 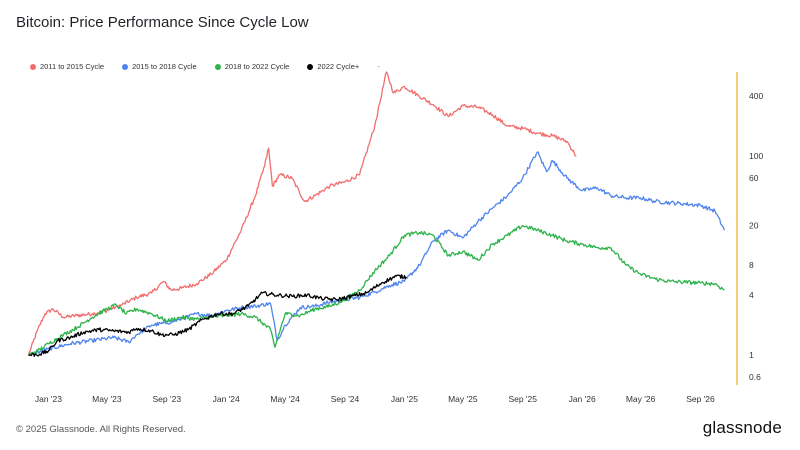 I want to click on copyright: © 2025 Glassnode. All Rights Reserved., so click(x=101, y=429).